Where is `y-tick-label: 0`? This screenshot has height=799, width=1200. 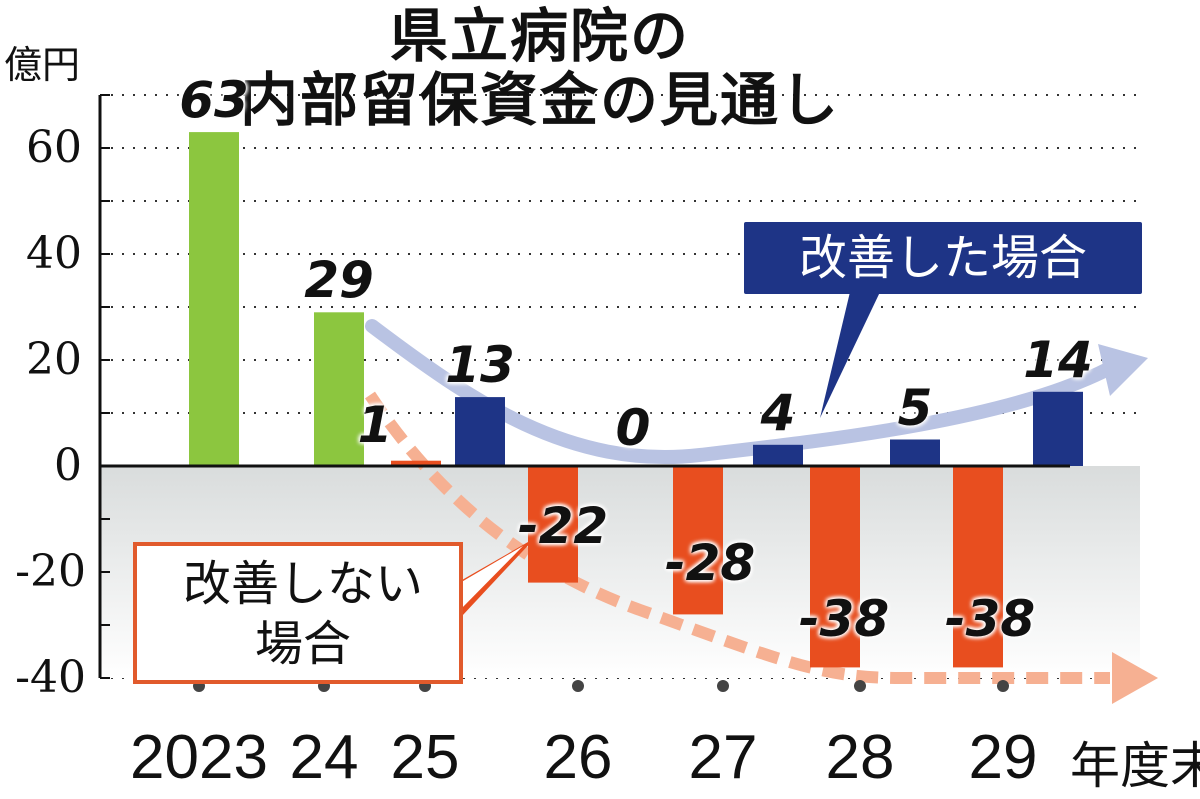 y-tick-label: 0 is located at coordinates (68, 465).